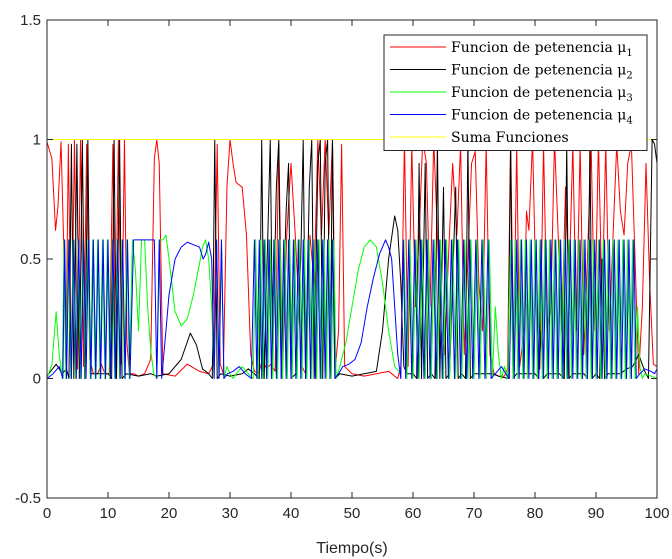 This screenshot has height=559, width=672. Describe the element at coordinates (542, 49) in the screenshot. I see `legend-label-1: Funcion de petenencia μ1` at that location.